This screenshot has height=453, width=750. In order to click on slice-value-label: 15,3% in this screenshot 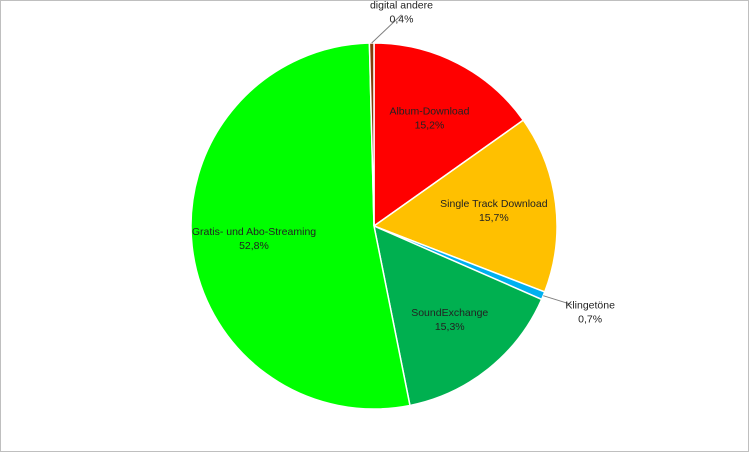, I will do `click(450, 327)`.